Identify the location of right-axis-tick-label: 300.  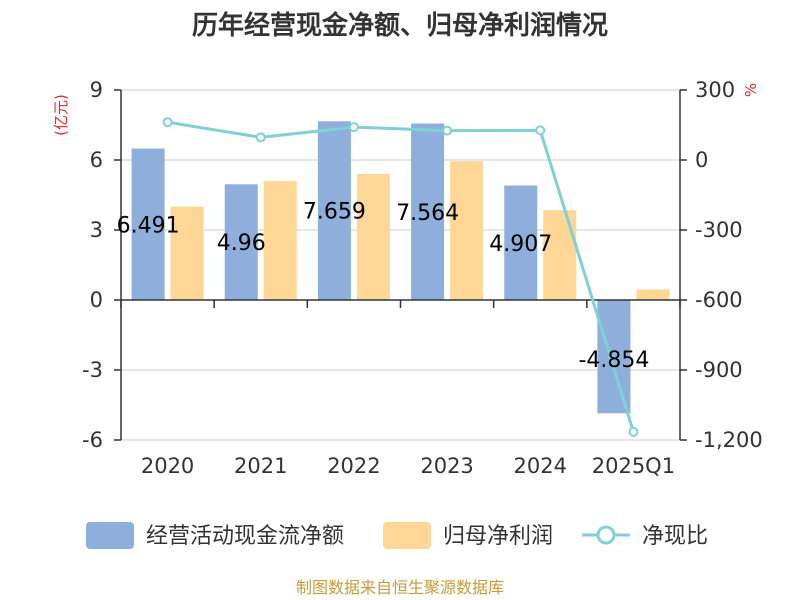
(715, 90).